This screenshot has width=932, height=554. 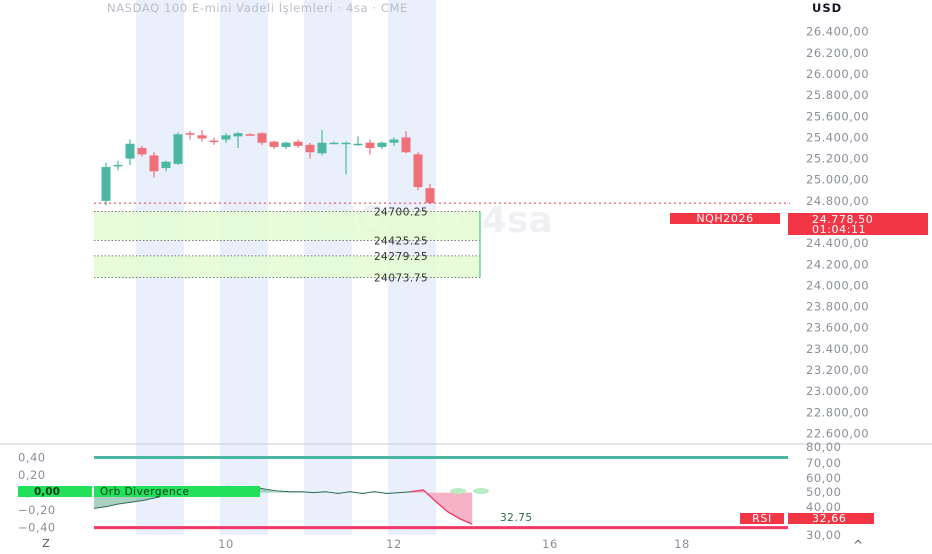 I want to click on orb-tick-label: −0,20, so click(x=37, y=510).